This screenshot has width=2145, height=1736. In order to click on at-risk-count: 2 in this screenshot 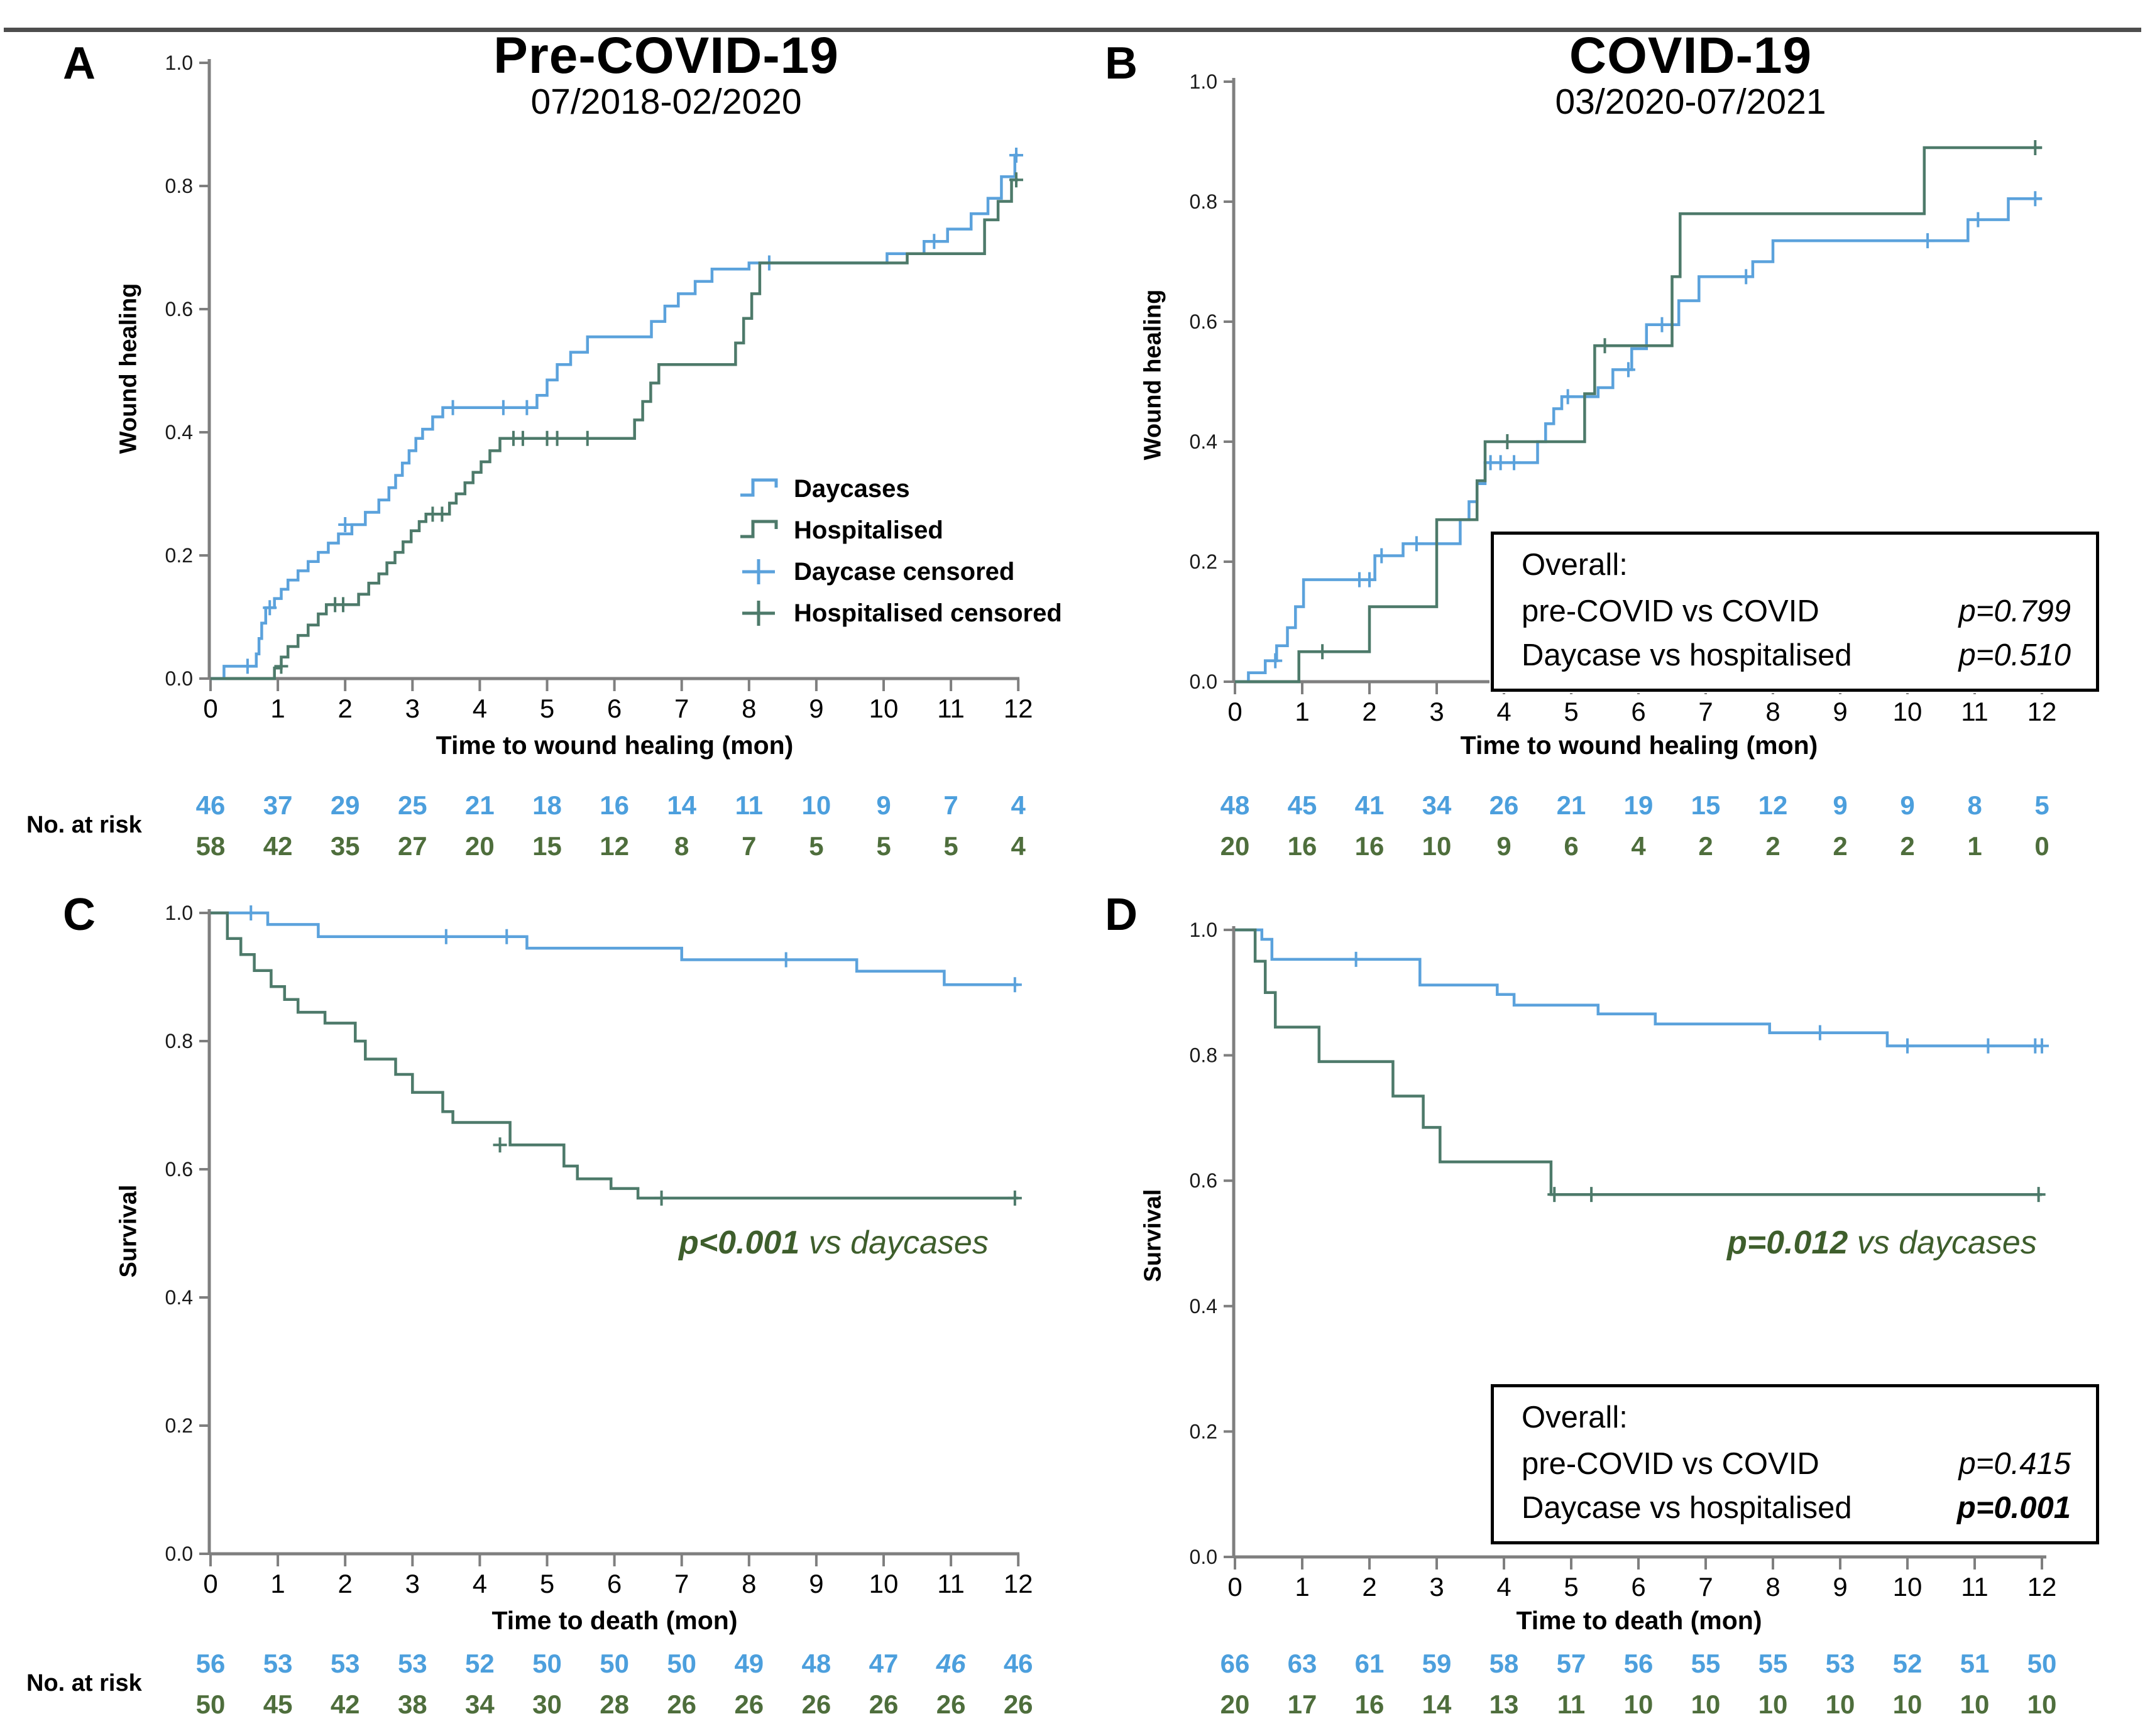, I will do `click(1907, 846)`.